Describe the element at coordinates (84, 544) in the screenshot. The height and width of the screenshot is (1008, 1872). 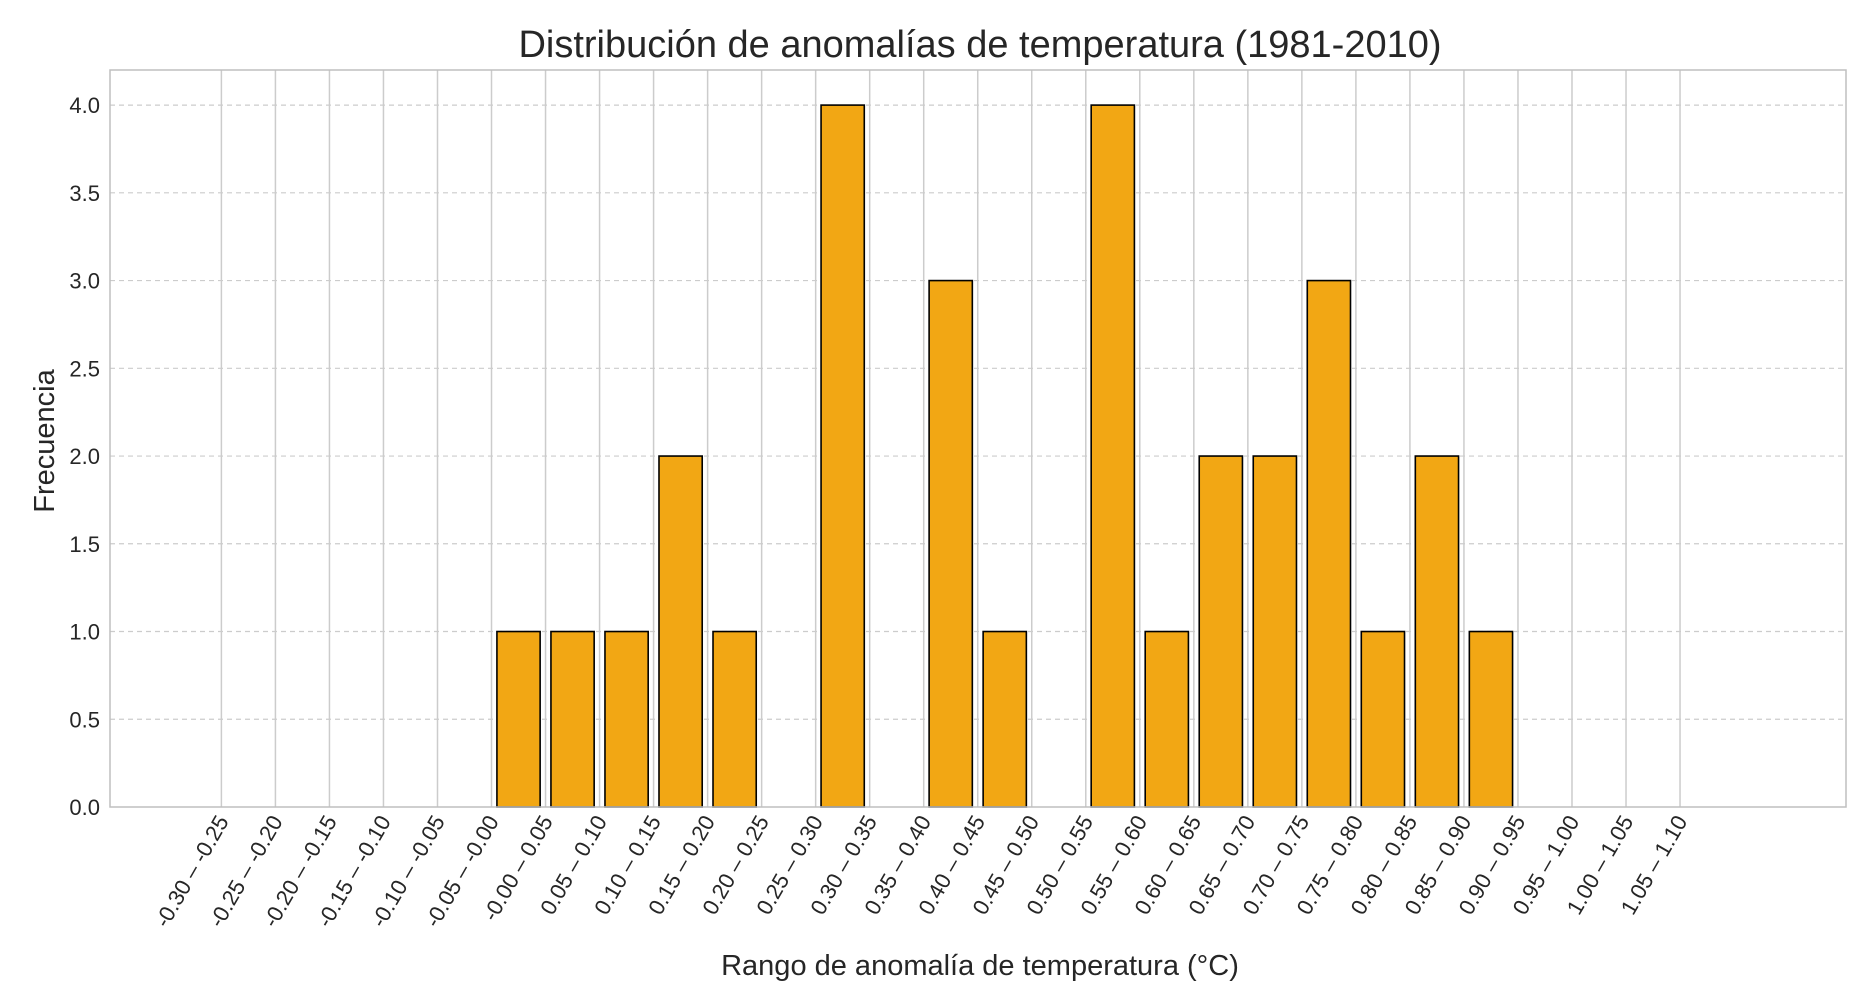
I see `y-tick-label: 1.5` at that location.